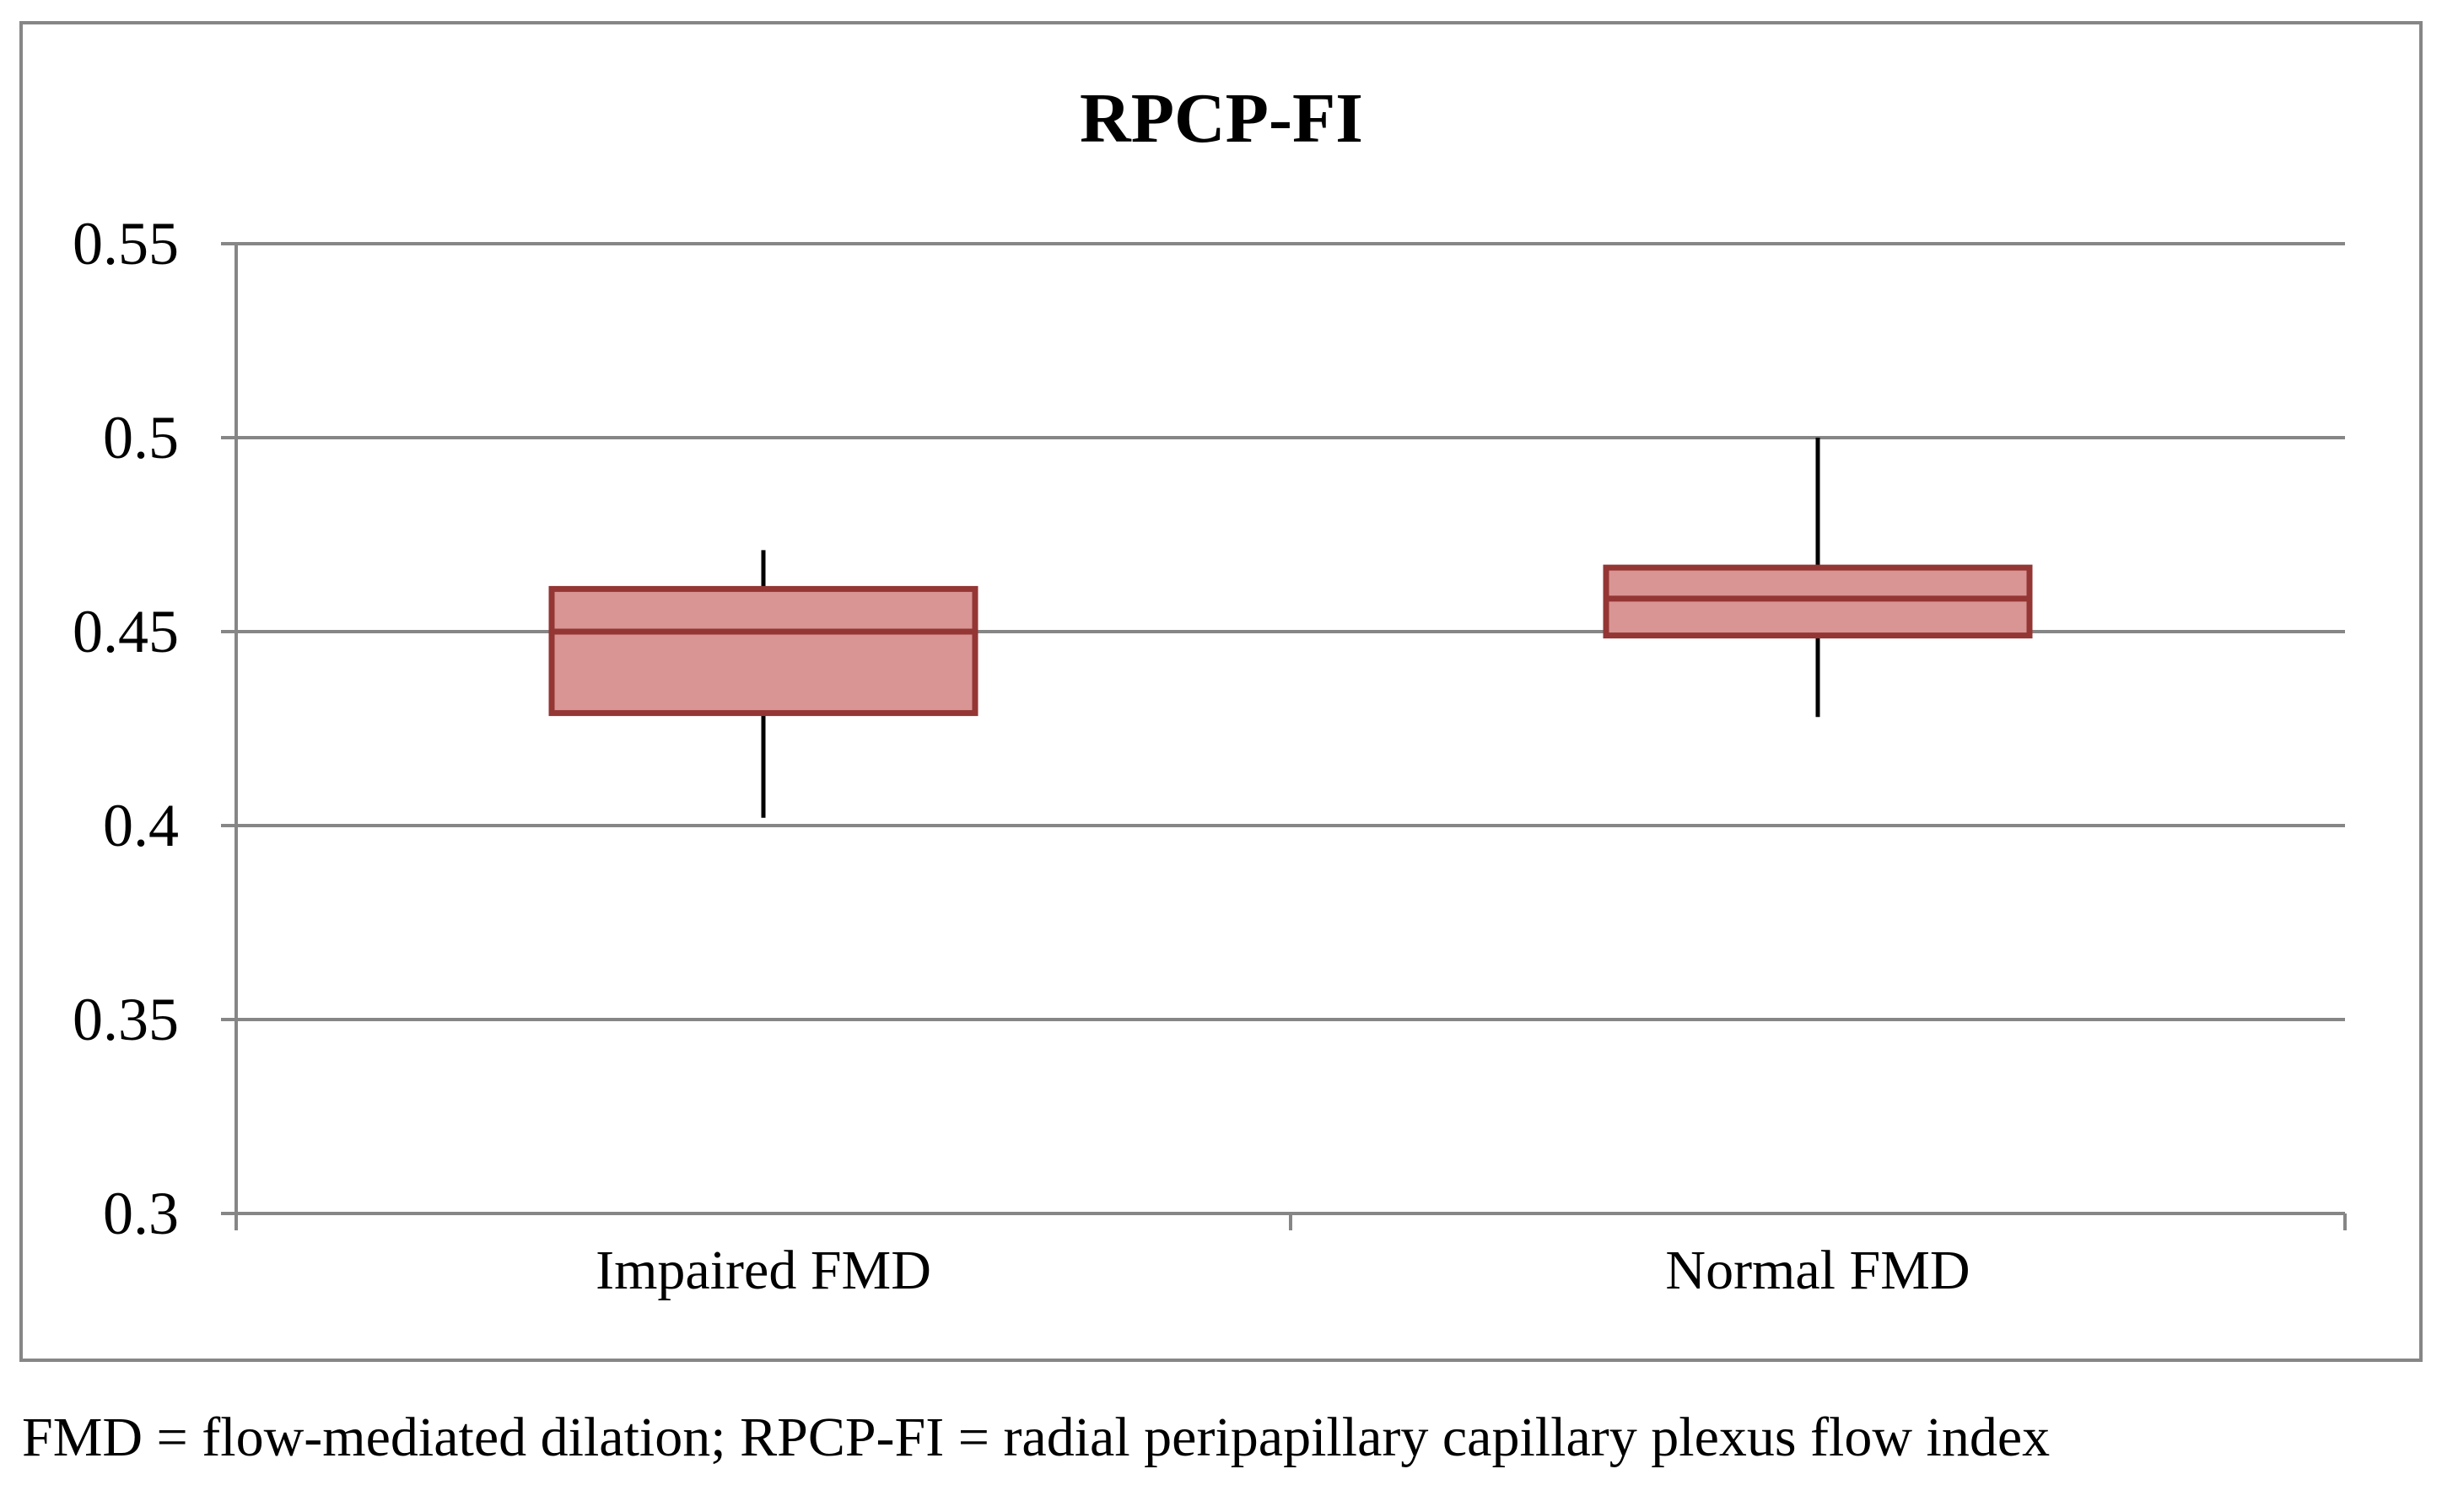 The image size is (2442, 1512). Describe the element at coordinates (126, 632) in the screenshot. I see `y-tick-label: 0.45` at that location.